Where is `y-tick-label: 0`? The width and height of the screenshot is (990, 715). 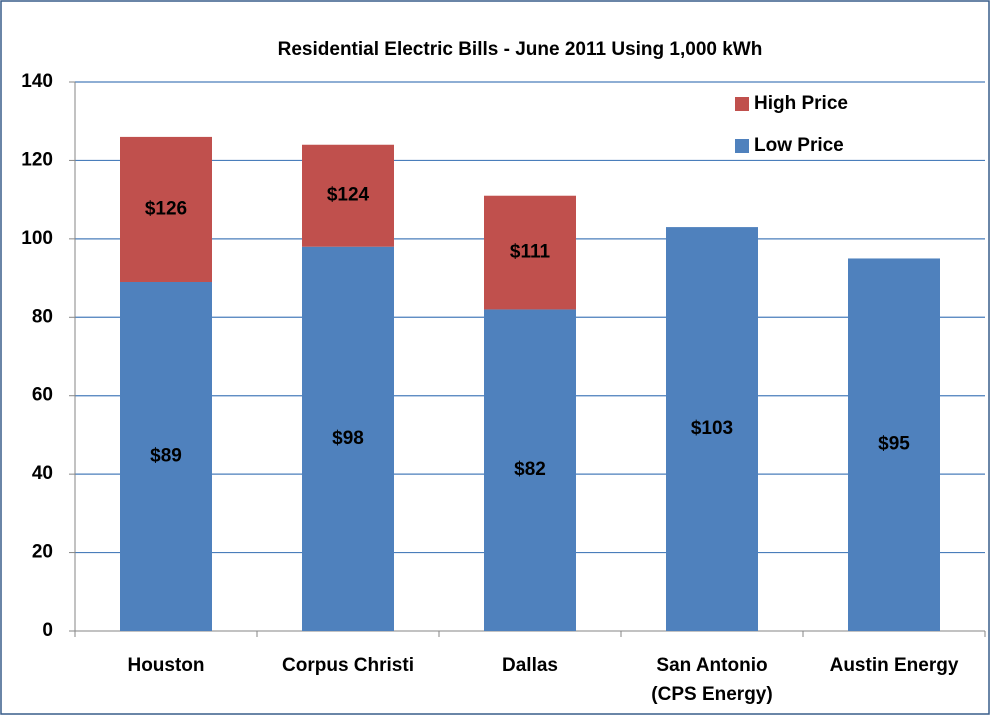 y-tick-label: 0 is located at coordinates (47, 630).